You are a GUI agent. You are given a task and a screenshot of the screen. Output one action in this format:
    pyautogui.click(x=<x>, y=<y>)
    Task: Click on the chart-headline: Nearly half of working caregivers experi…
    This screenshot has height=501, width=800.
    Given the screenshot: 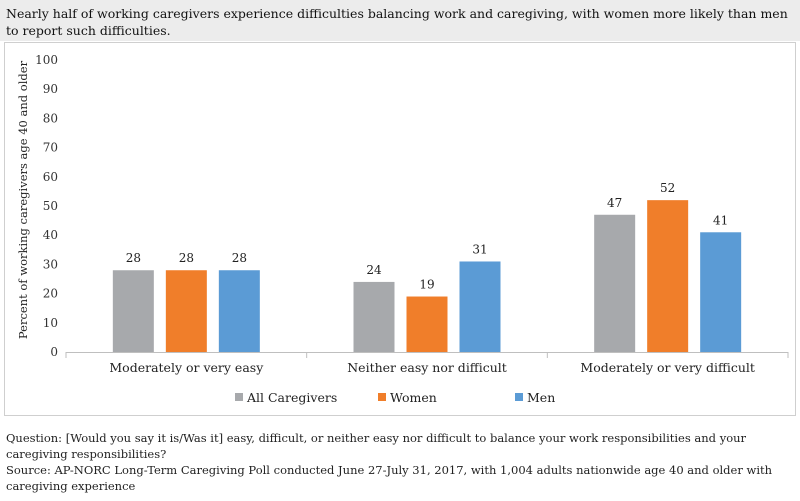 What is the action you would take?
    pyautogui.click(x=397, y=22)
    